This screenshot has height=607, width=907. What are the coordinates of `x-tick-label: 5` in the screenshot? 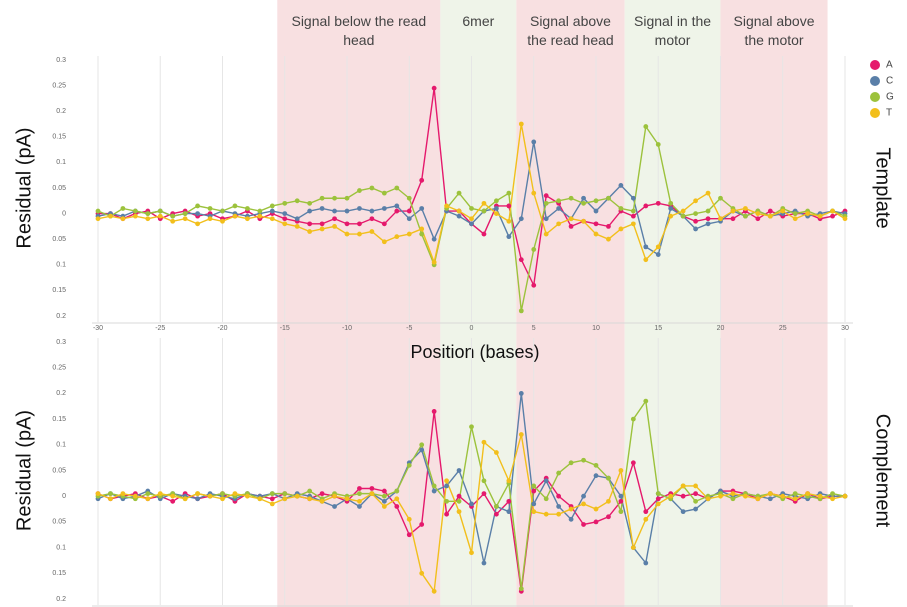 It's located at (534, 328).